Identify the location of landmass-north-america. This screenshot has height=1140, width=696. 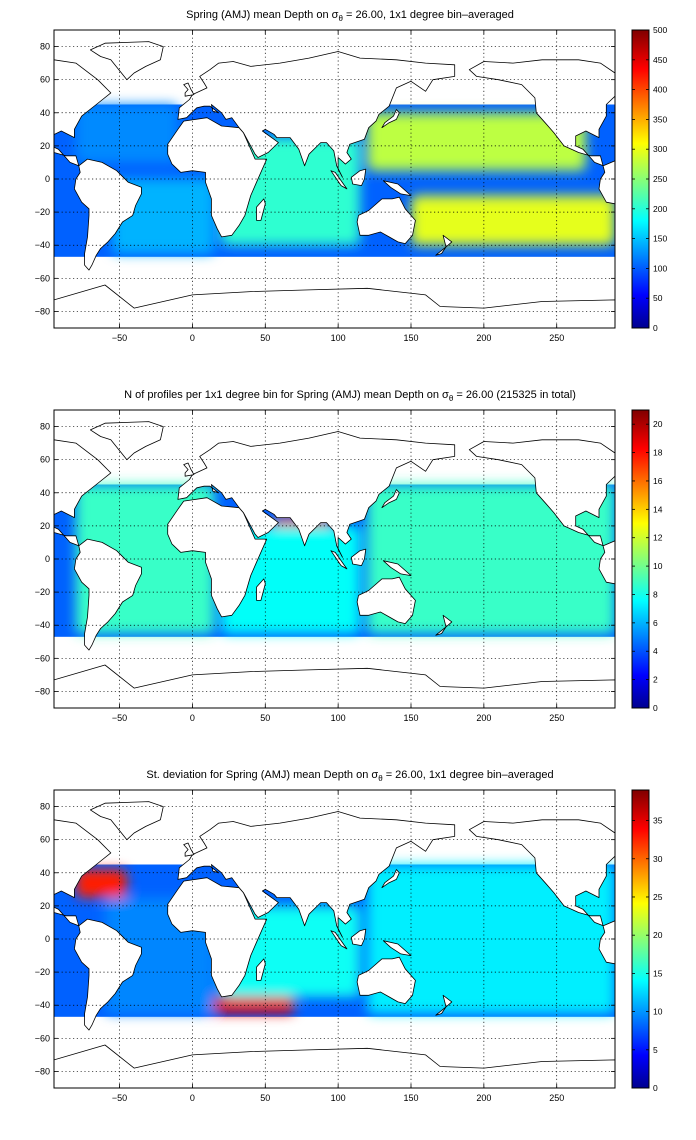
(83, 873).